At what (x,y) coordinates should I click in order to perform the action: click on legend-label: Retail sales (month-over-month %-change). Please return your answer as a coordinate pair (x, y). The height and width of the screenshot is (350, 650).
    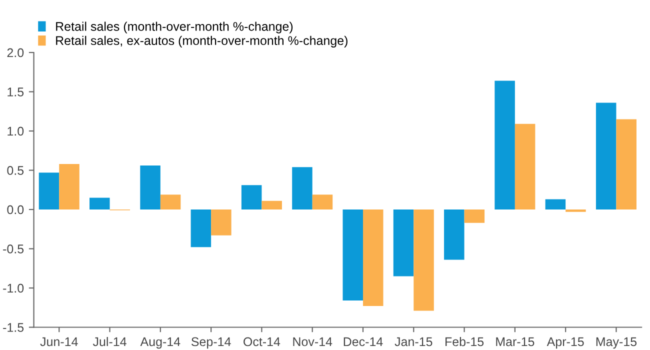
    Looking at the image, I should click on (174, 28).